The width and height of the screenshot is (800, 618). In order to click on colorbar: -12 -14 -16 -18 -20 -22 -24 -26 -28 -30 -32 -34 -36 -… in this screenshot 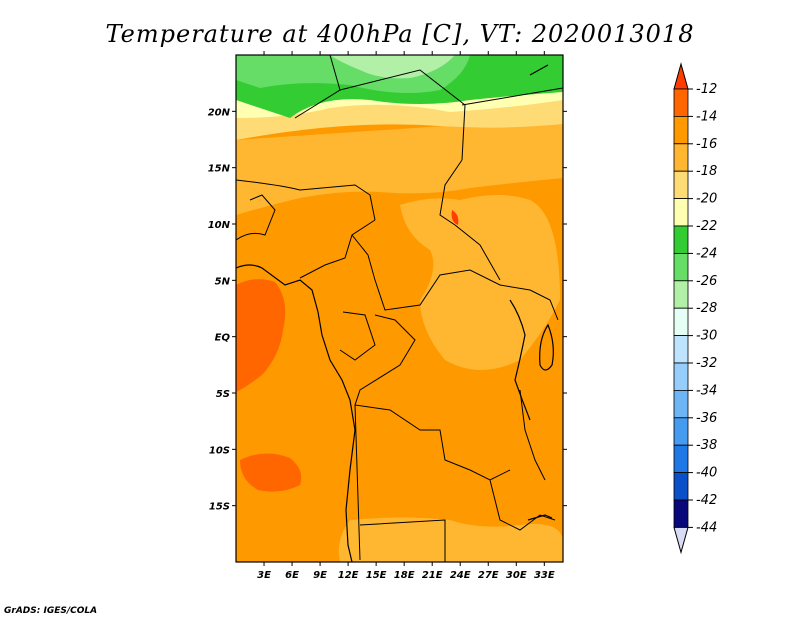, I will do `click(695, 308)`.